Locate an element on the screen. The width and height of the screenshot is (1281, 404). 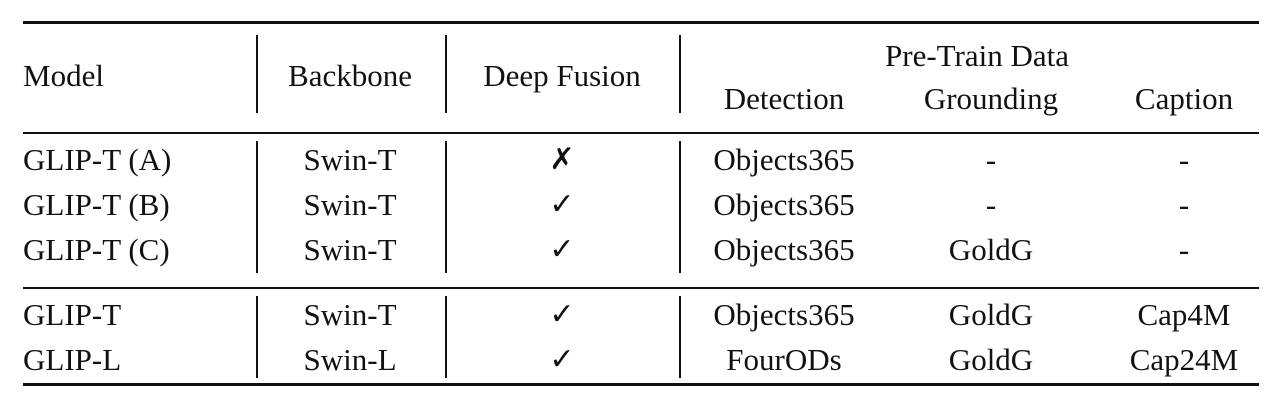
cell-caption: Cap24M is located at coordinates (1184, 359).